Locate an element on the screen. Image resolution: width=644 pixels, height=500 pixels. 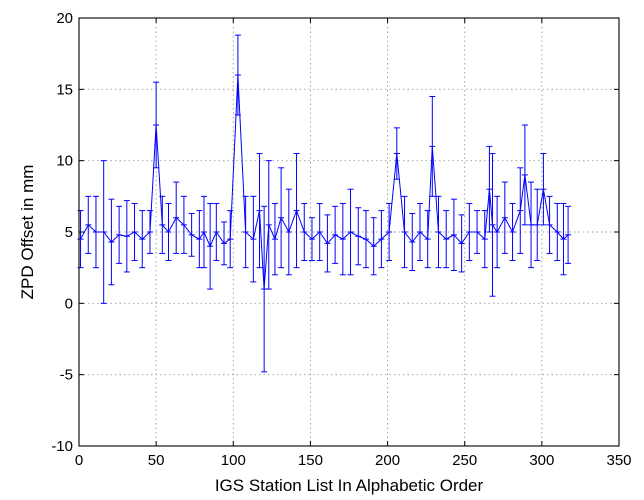
x-tick-label: 250 is located at coordinates (464, 460).